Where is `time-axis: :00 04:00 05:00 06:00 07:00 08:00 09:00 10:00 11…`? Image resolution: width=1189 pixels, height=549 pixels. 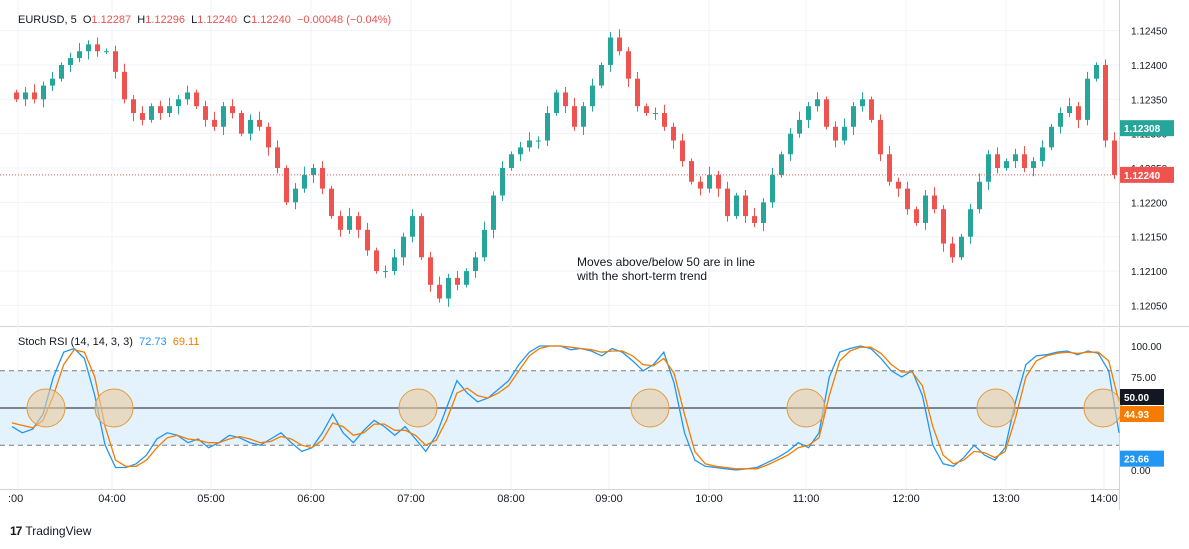
time-axis: :00 04:00 05:00 06:00 07:00 08:00 09:00 10:00 11… is located at coordinates (563, 499).